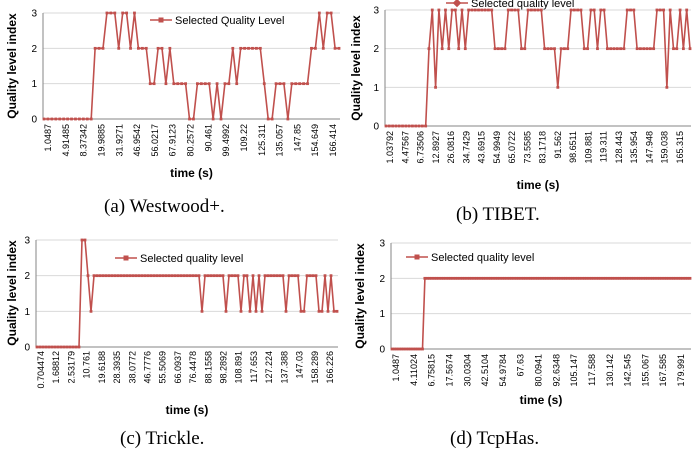 This screenshot has width=696, height=459. What do you see at coordinates (588, 147) in the screenshot?
I see `x-tick-label: 109.881` at bounding box center [588, 147].